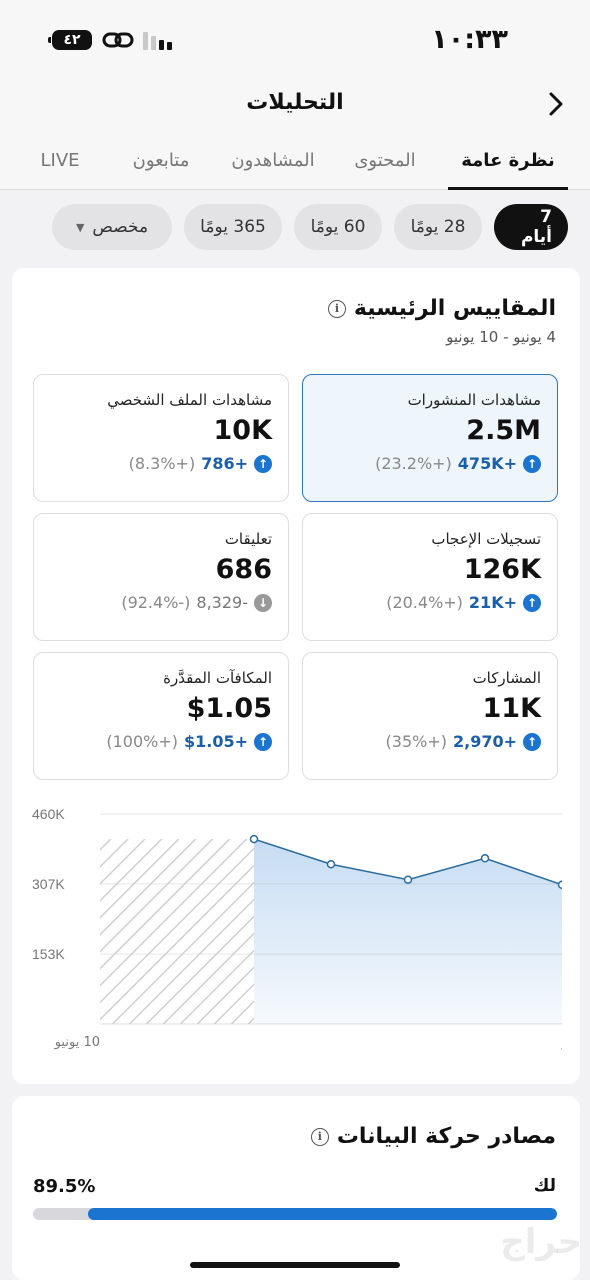 The image size is (590, 1280). Describe the element at coordinates (508, 160) in the screenshot. I see `tab-overview: نظرة عامة` at that location.